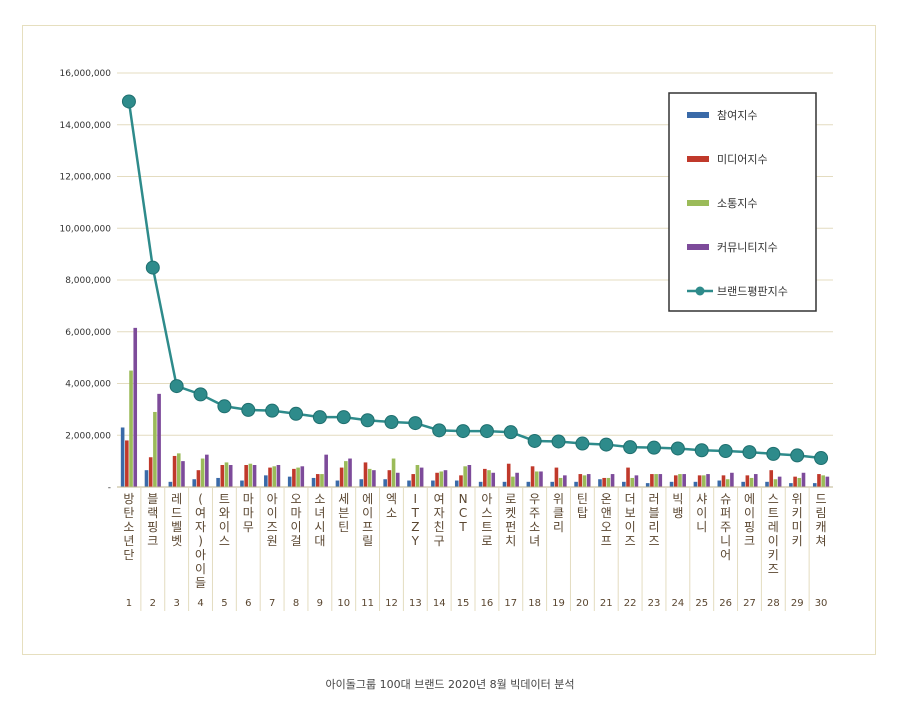 The width and height of the screenshot is (900, 709). What do you see at coordinates (654, 603) in the screenshot?
I see `rank-label: 23` at bounding box center [654, 603].